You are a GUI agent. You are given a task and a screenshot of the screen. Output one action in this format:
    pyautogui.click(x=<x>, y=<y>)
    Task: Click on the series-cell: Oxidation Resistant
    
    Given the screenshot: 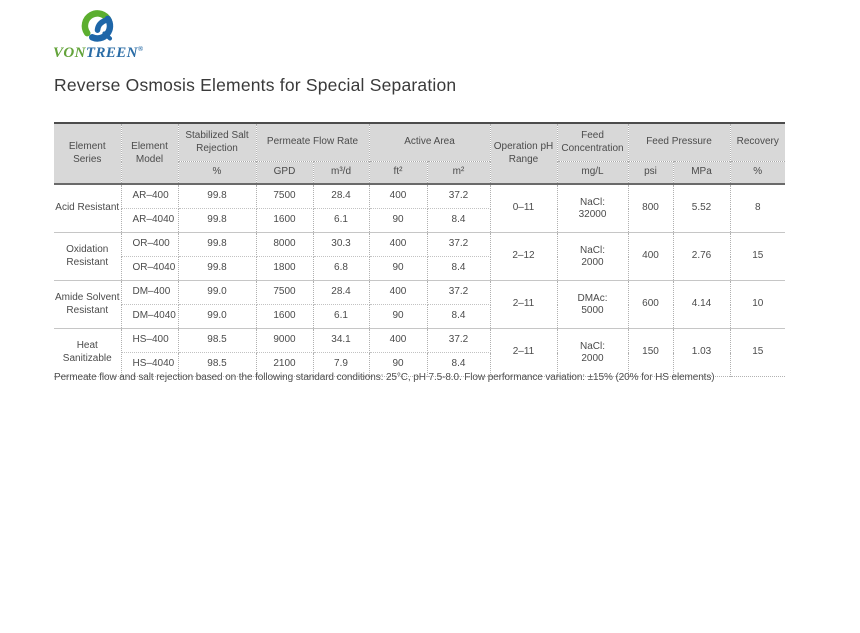 What is the action you would take?
    pyautogui.click(x=88, y=256)
    